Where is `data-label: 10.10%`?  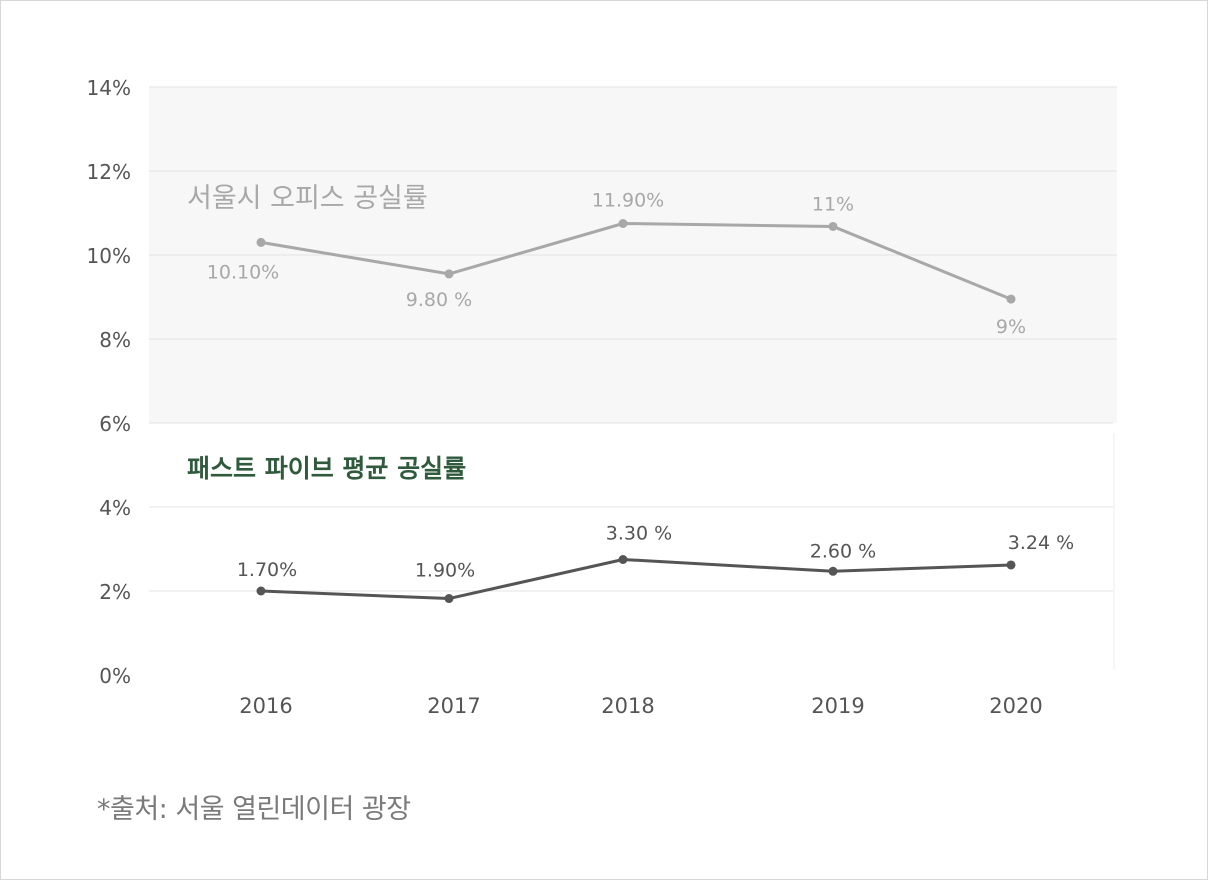
data-label: 10.10% is located at coordinates (243, 272).